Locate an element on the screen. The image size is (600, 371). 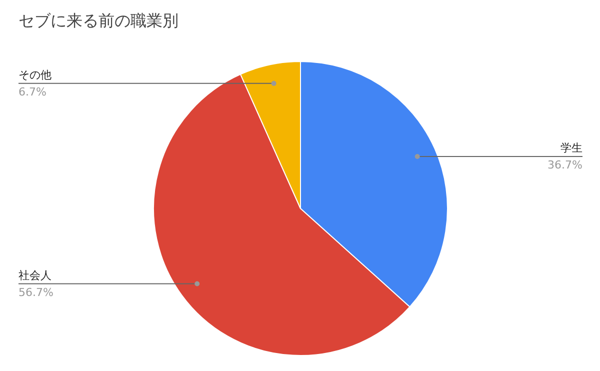
slice-label: 社会人 is located at coordinates (35, 275).